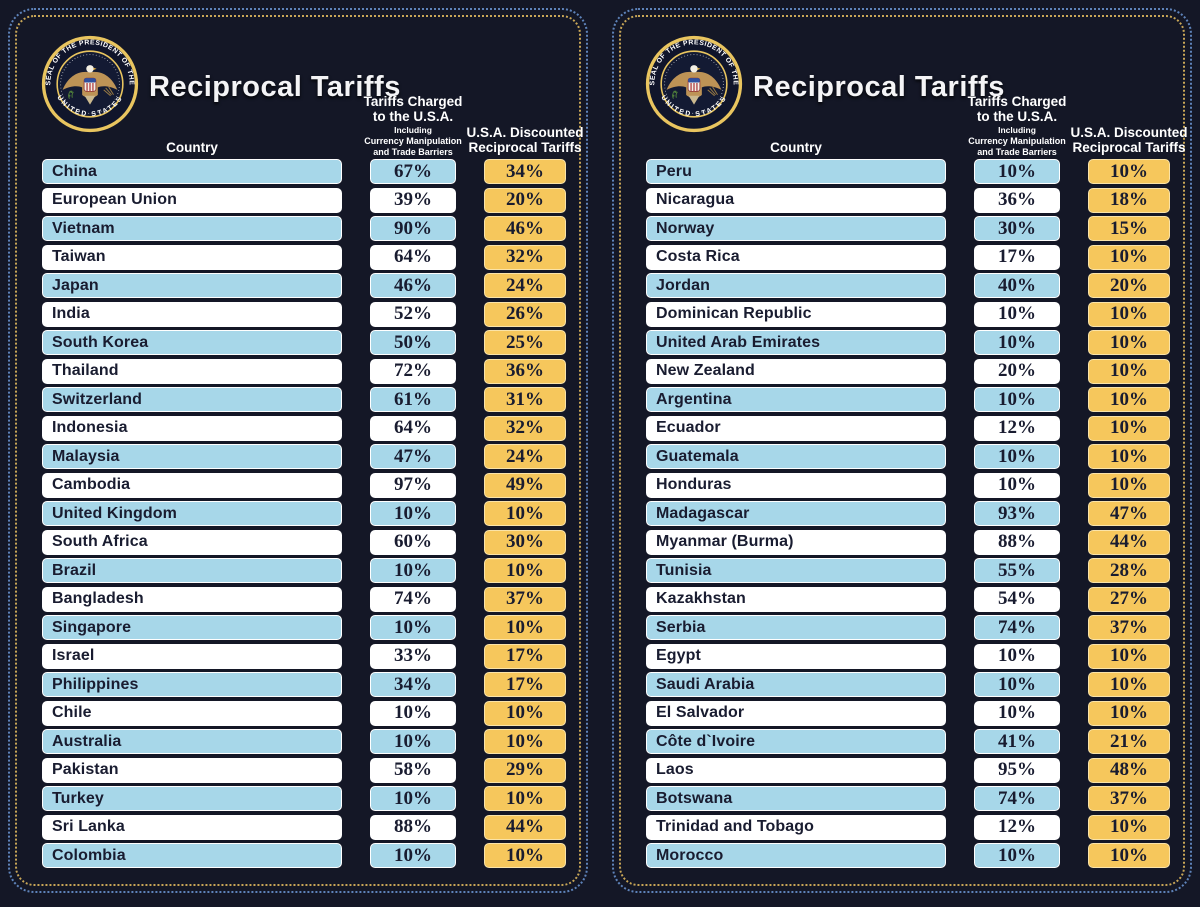 This screenshot has width=1200, height=907. What do you see at coordinates (306, 428) in the screenshot?
I see `table-row: Indonesia 64% 32%` at bounding box center [306, 428].